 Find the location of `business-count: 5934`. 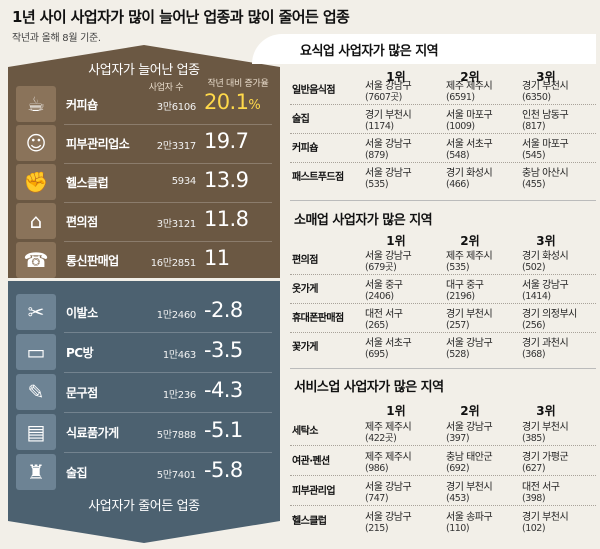

business-count: 5934 is located at coordinates (184, 181).